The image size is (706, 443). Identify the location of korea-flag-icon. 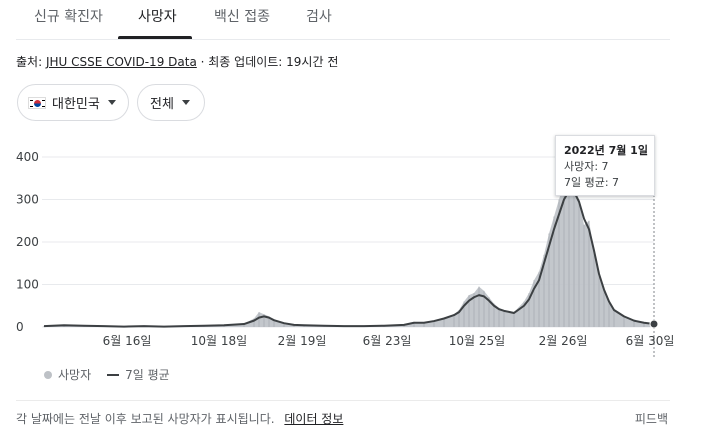
(37, 102).